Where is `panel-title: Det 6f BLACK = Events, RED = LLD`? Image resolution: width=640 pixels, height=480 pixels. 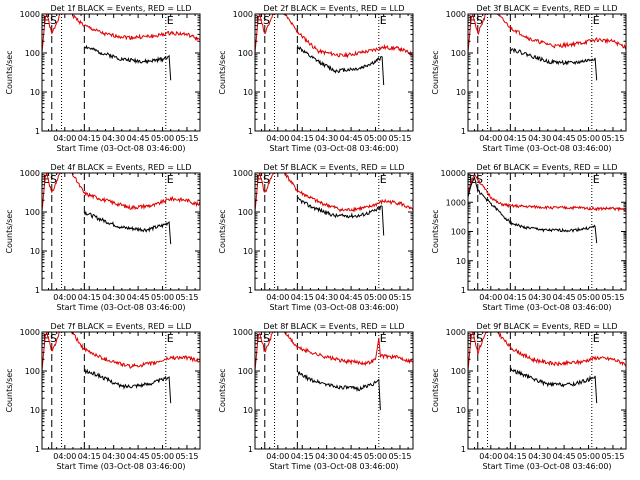
panel-title: Det 6f BLACK = Events, RED = LLD is located at coordinates (546, 167).